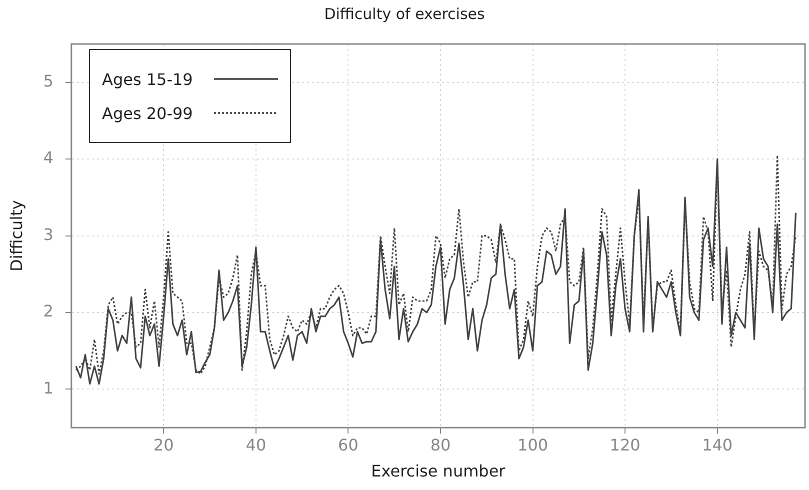 This screenshot has height=490, width=809. I want to click on y-tick-label: 5, so click(48, 81).